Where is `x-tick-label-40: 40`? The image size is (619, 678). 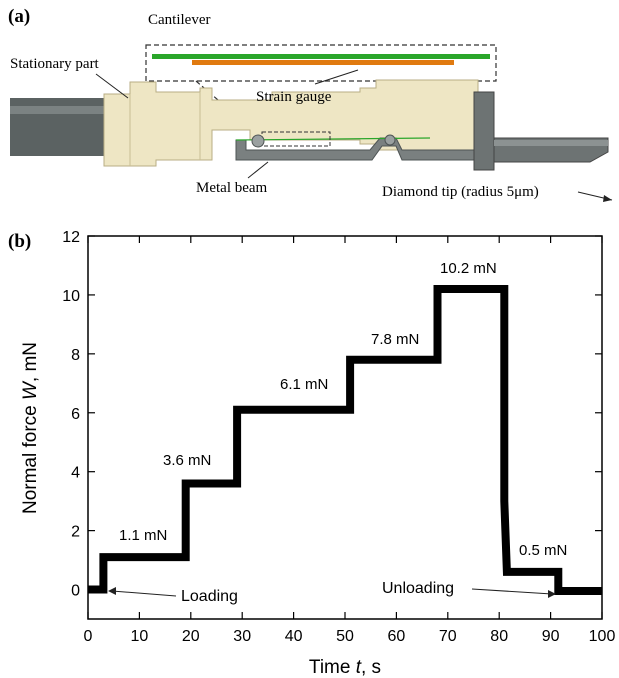
x-tick-label-40: 40 is located at coordinates (294, 636).